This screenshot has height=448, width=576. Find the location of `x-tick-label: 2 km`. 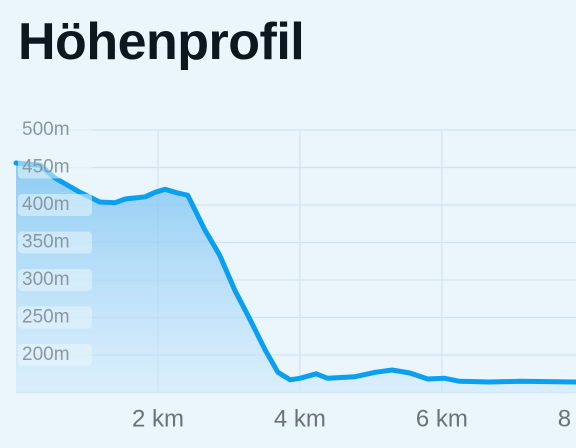

x-tick-label: 2 km is located at coordinates (158, 418).